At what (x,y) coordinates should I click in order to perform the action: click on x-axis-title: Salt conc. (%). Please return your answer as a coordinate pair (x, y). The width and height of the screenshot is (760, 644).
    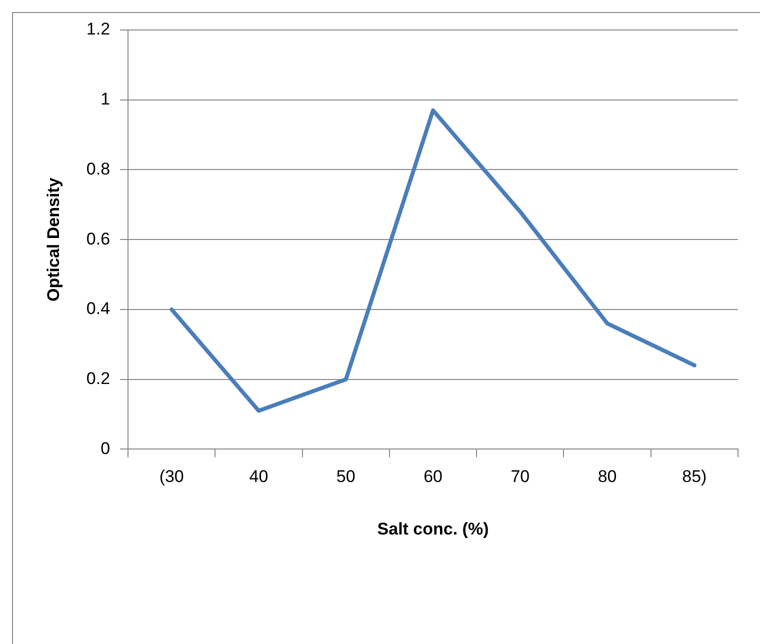
    Looking at the image, I should click on (433, 528).